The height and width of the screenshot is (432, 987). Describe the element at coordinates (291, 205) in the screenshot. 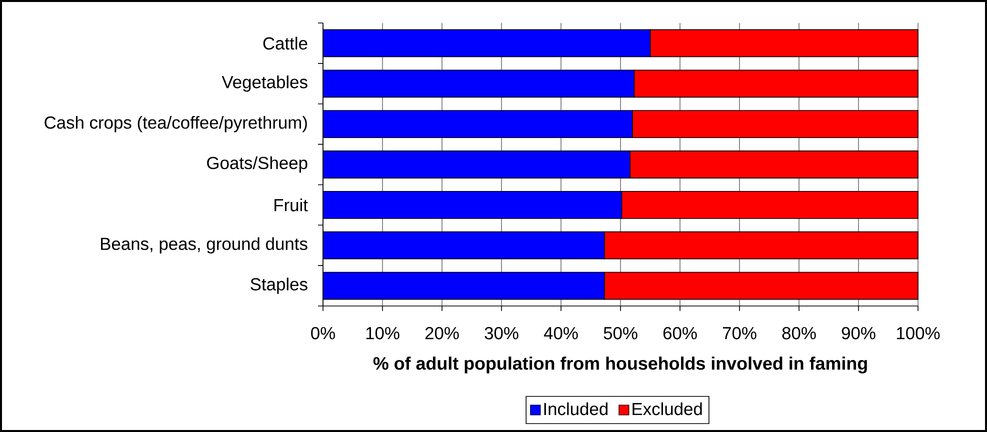

I see `y-tick-label: Fruit` at that location.